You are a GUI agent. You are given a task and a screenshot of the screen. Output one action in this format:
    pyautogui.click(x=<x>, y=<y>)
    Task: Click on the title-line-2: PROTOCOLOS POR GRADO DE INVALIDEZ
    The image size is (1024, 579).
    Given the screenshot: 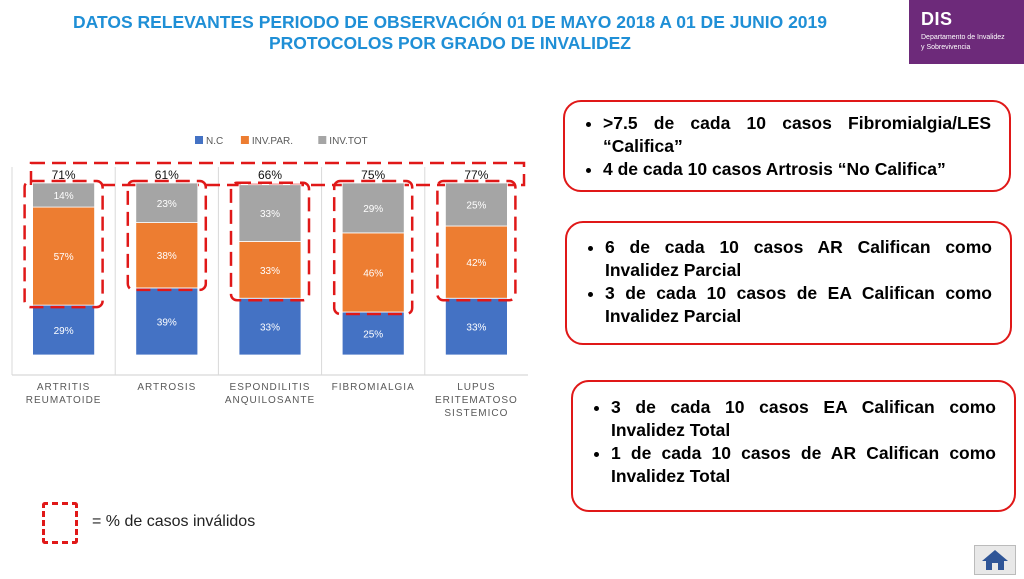 What is the action you would take?
    pyautogui.click(x=449, y=43)
    